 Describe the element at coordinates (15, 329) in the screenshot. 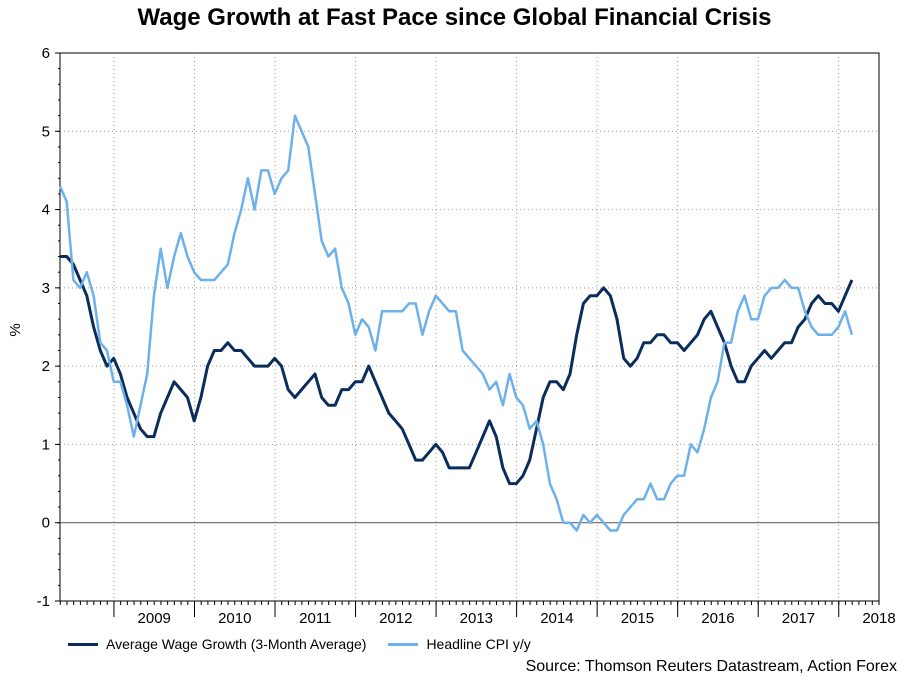

I see `y-axis-label: %` at that location.